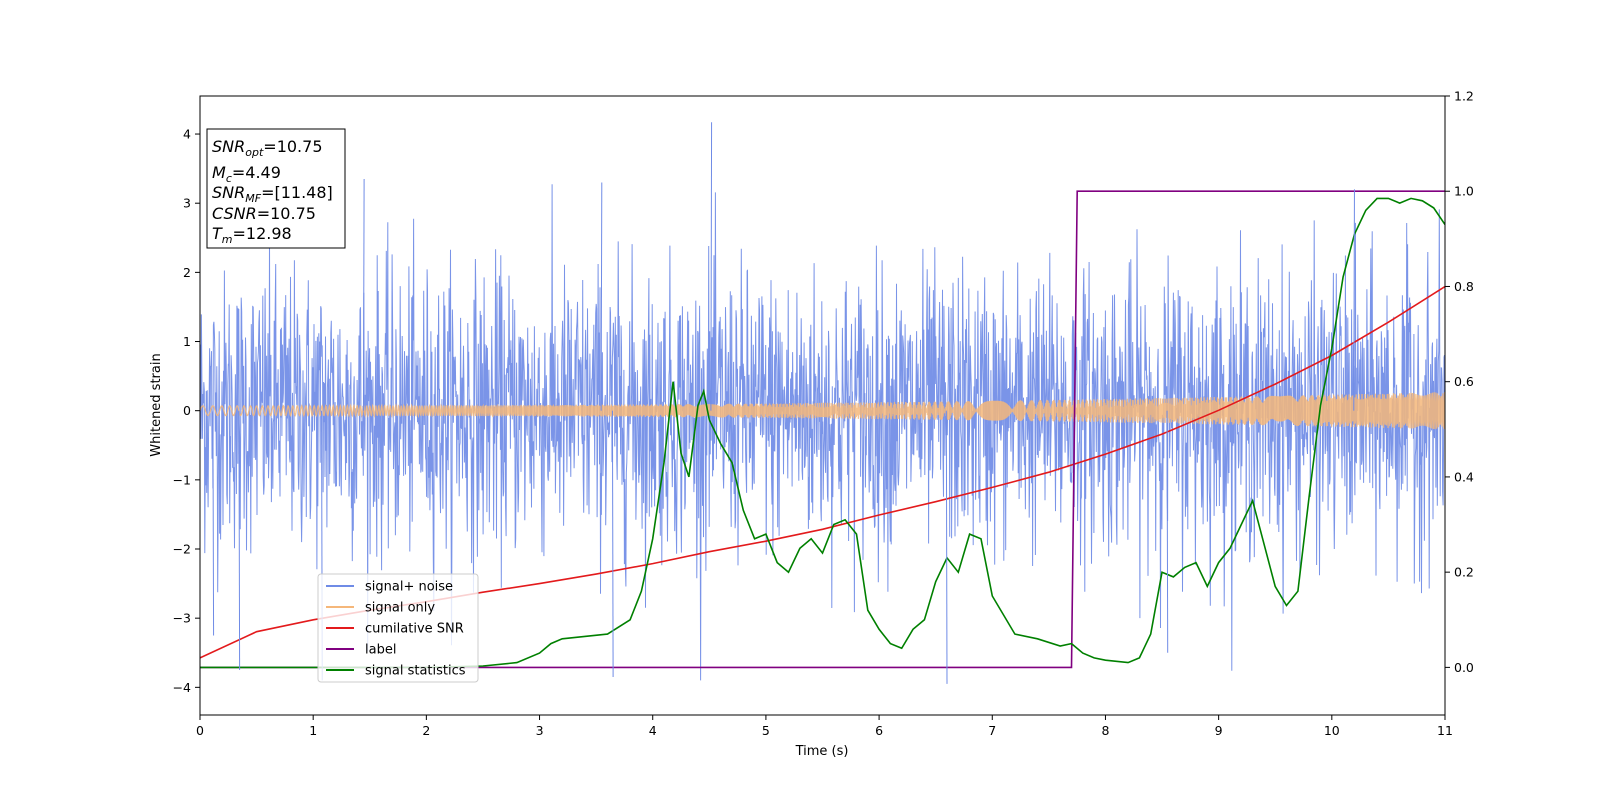  I want to click on y-tick-label: −1, so click(182, 479).